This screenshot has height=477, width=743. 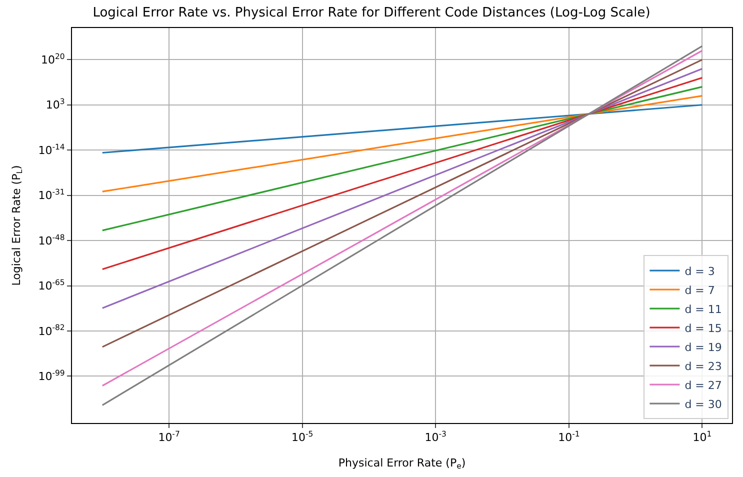 I want to click on x-axis-title: Physical Error Rate (P$_{e}$), so click(x=402, y=463).